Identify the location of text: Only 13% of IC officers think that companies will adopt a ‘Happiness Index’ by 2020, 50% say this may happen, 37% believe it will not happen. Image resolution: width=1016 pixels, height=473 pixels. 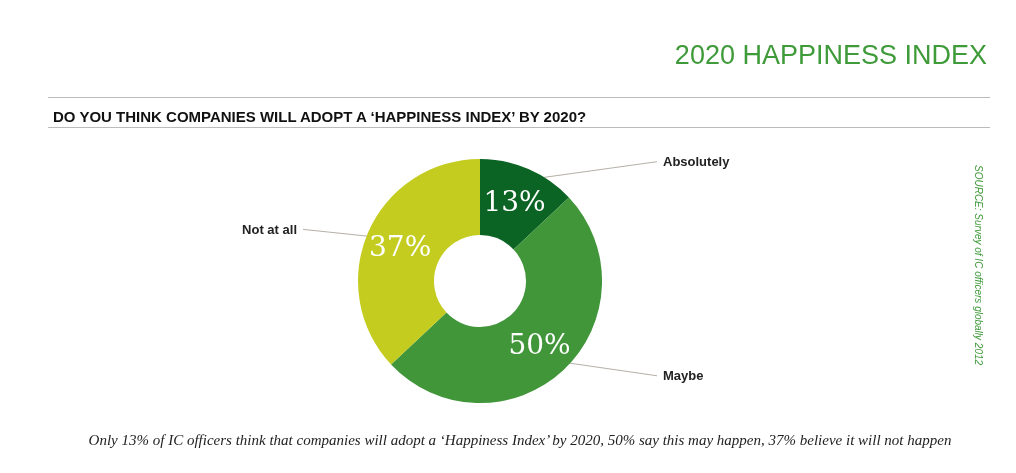
(520, 440).